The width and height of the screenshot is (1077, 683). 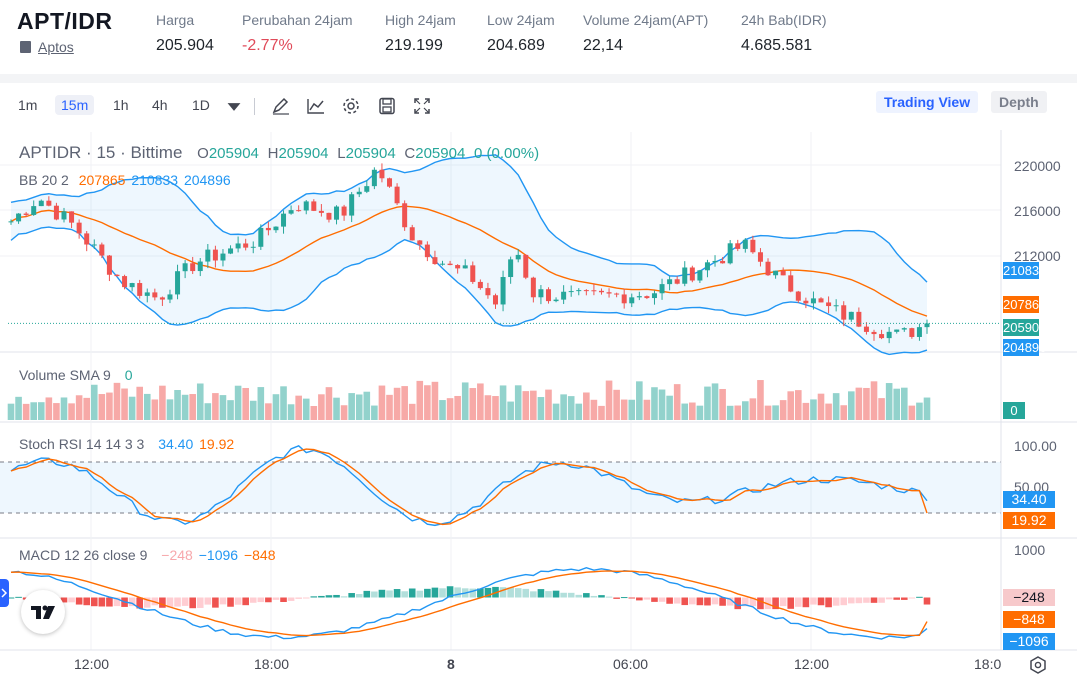 What do you see at coordinates (43, 612) in the screenshot?
I see `tradingview-logo` at bounding box center [43, 612].